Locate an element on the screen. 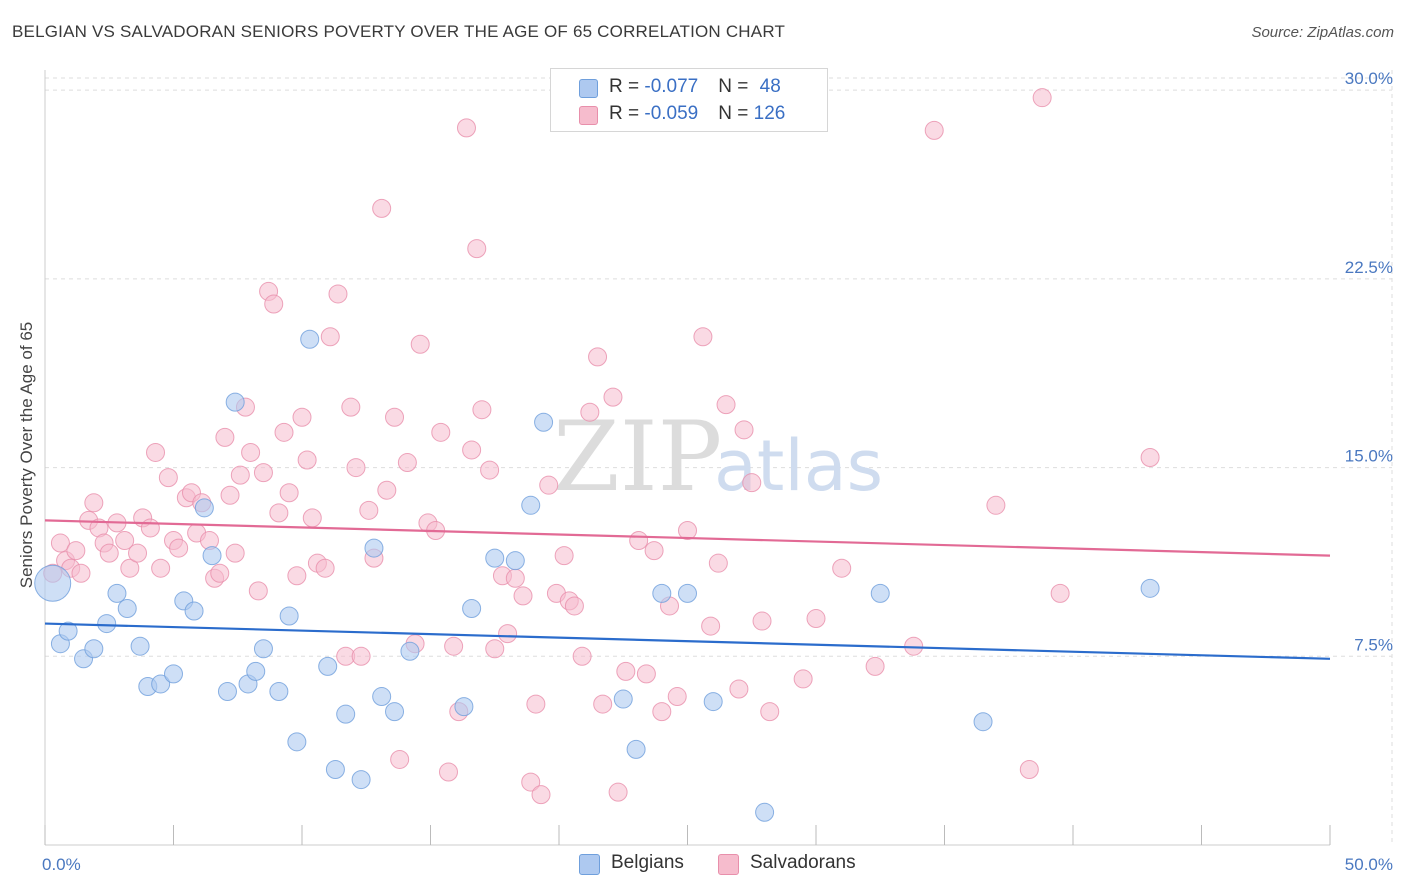  n-value: 126 is located at coordinates (769, 113).